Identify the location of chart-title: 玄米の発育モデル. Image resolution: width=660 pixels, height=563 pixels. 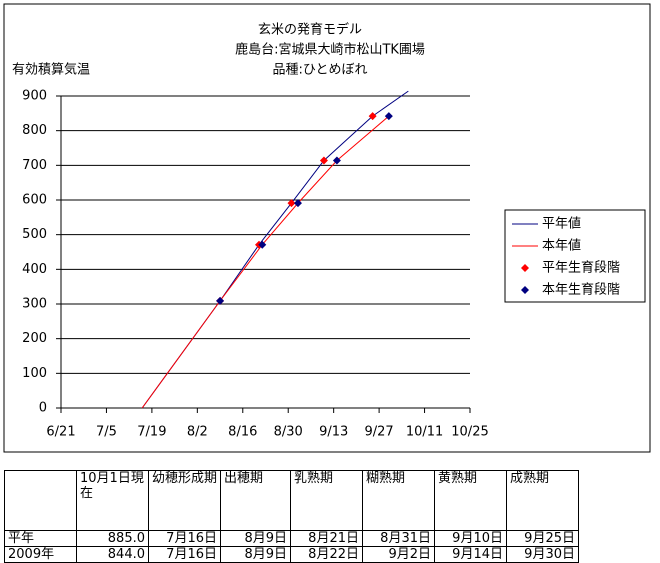
(310, 30).